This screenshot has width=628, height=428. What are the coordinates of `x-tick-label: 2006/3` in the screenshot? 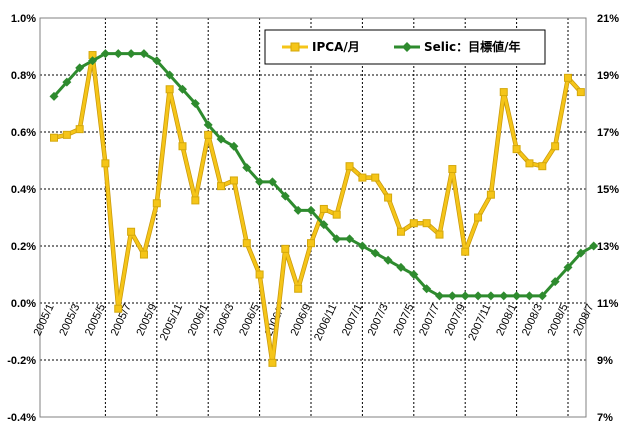 It's located at (224, 320).